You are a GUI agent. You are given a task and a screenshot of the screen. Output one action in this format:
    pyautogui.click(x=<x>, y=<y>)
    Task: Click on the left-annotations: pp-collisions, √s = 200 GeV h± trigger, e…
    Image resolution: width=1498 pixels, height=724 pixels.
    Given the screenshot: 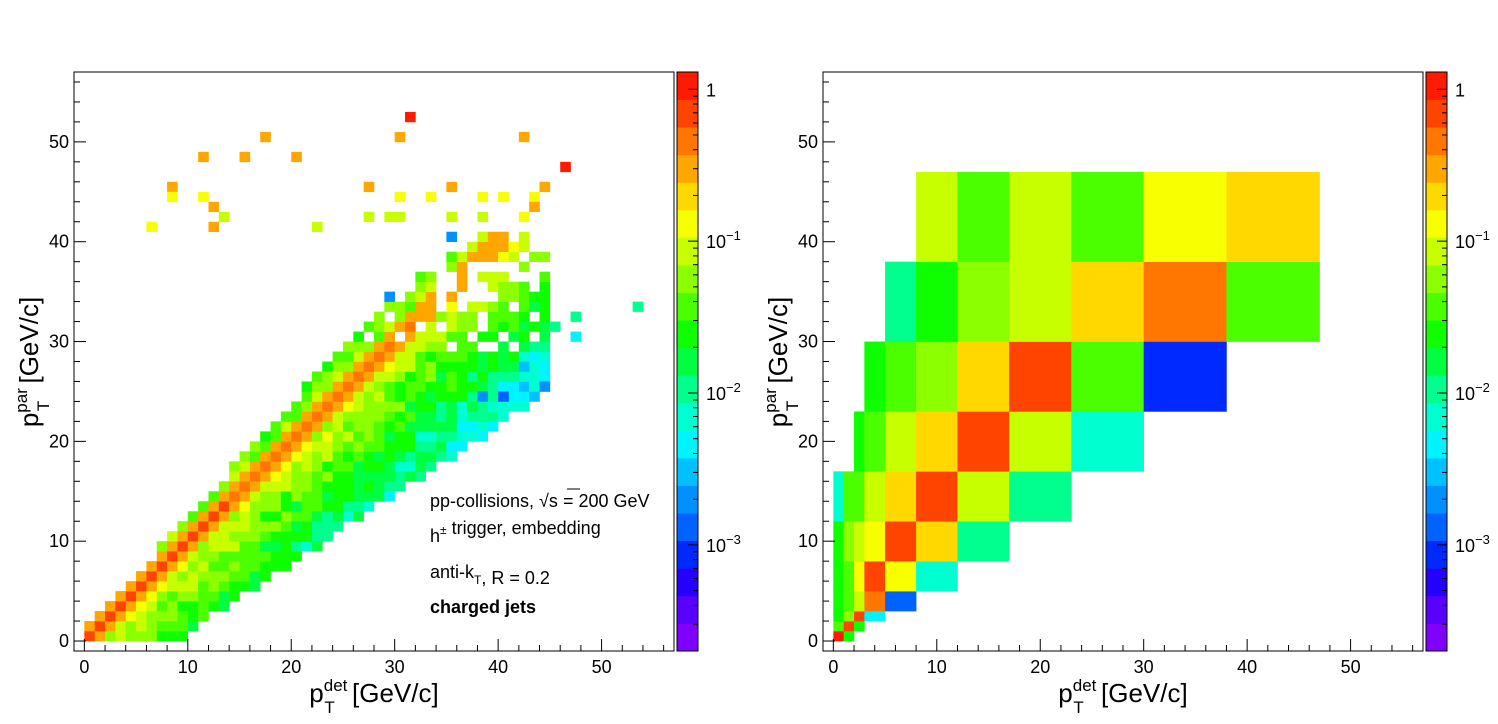 What is the action you would take?
    pyautogui.click(x=540, y=552)
    